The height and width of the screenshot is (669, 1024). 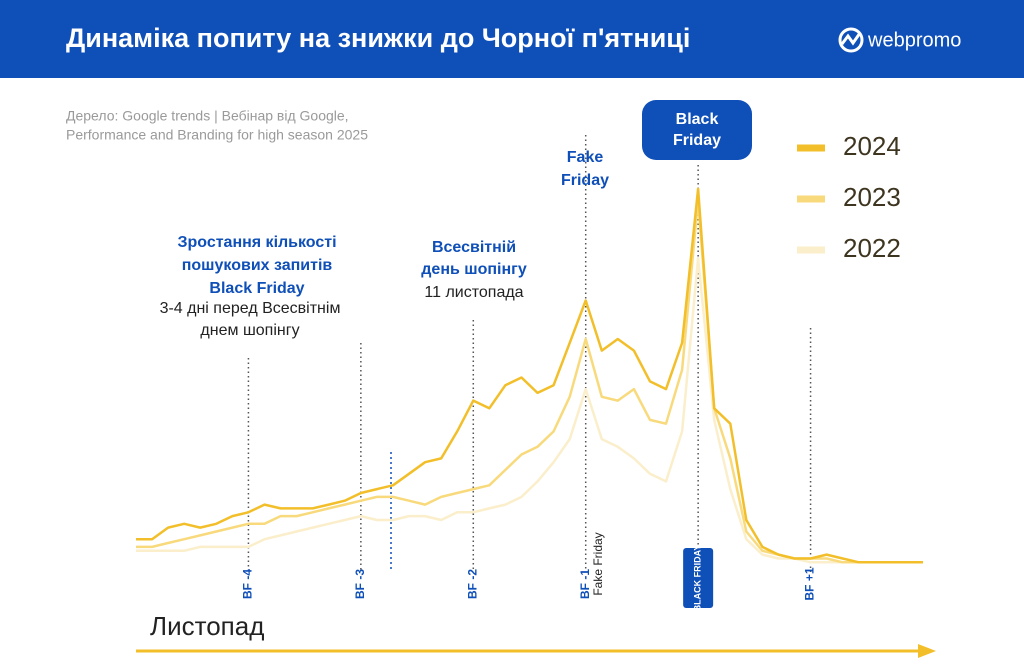 What do you see at coordinates (207, 626) in the screenshot?
I see `x-axis-label: Листопад` at bounding box center [207, 626].